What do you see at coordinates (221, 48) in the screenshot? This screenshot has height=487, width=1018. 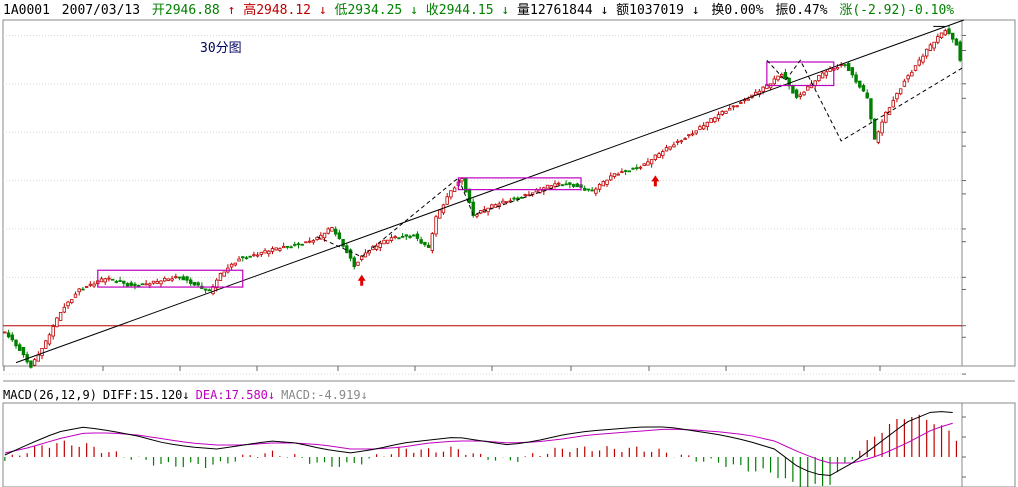 I see `period-label: 30分图` at bounding box center [221, 48].